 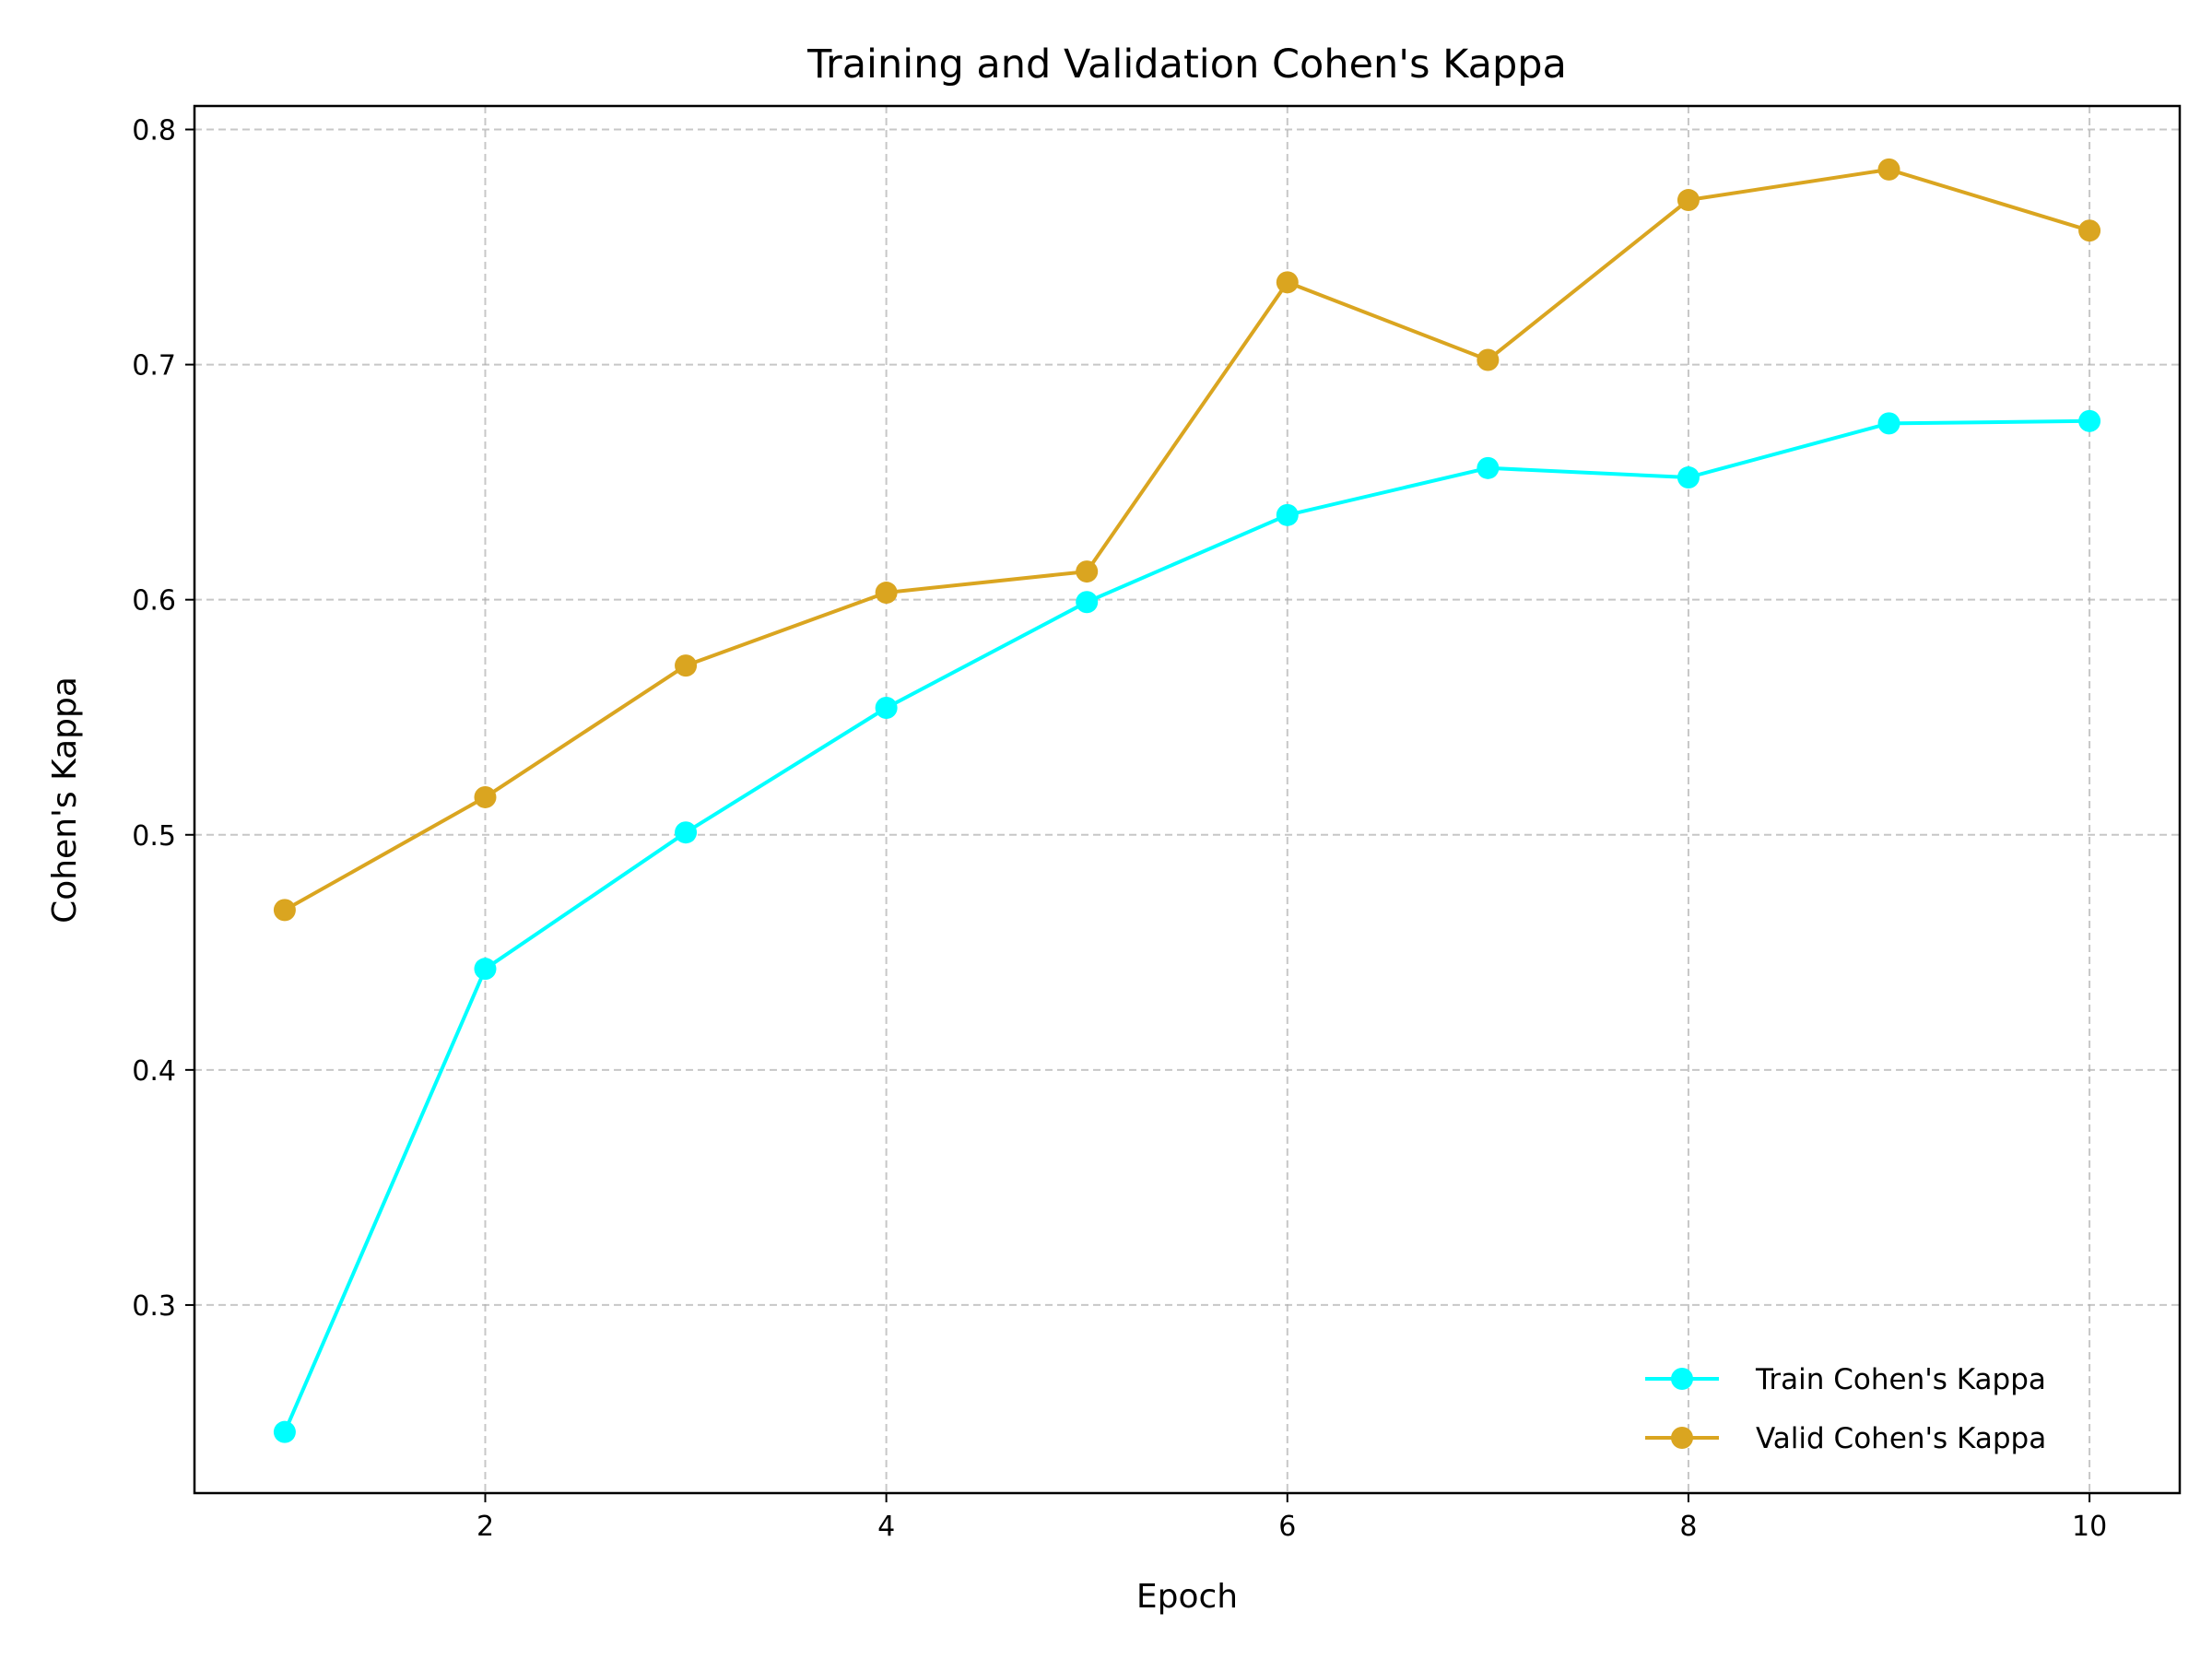 What do you see at coordinates (1186, 64) in the screenshot?
I see `chart-title: Training and Validation Cohen's Kappa` at bounding box center [1186, 64].